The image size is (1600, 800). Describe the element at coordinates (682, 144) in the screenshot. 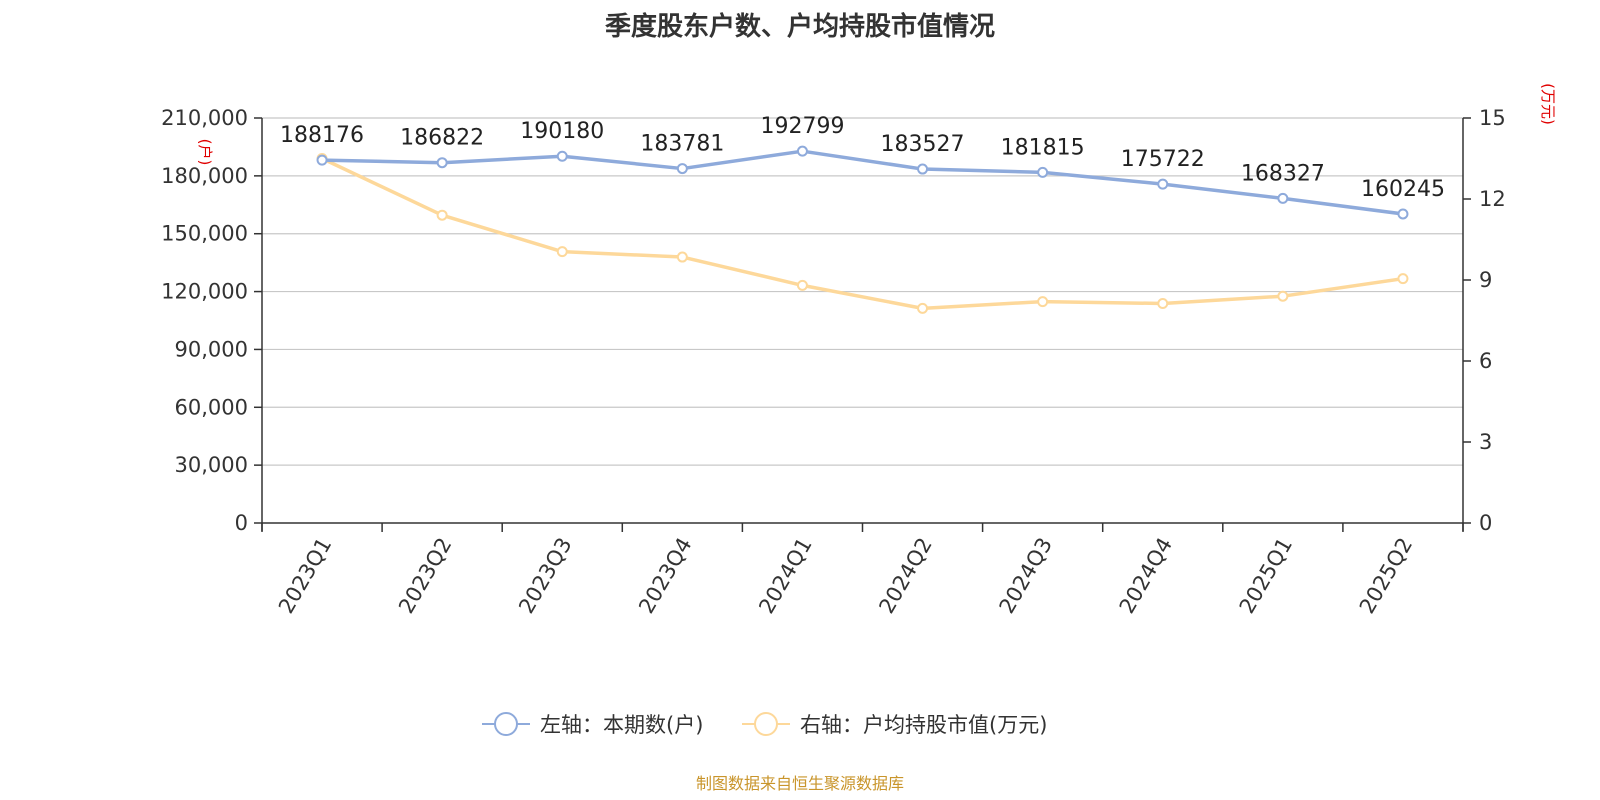

I see `data-label: 183781` at that location.